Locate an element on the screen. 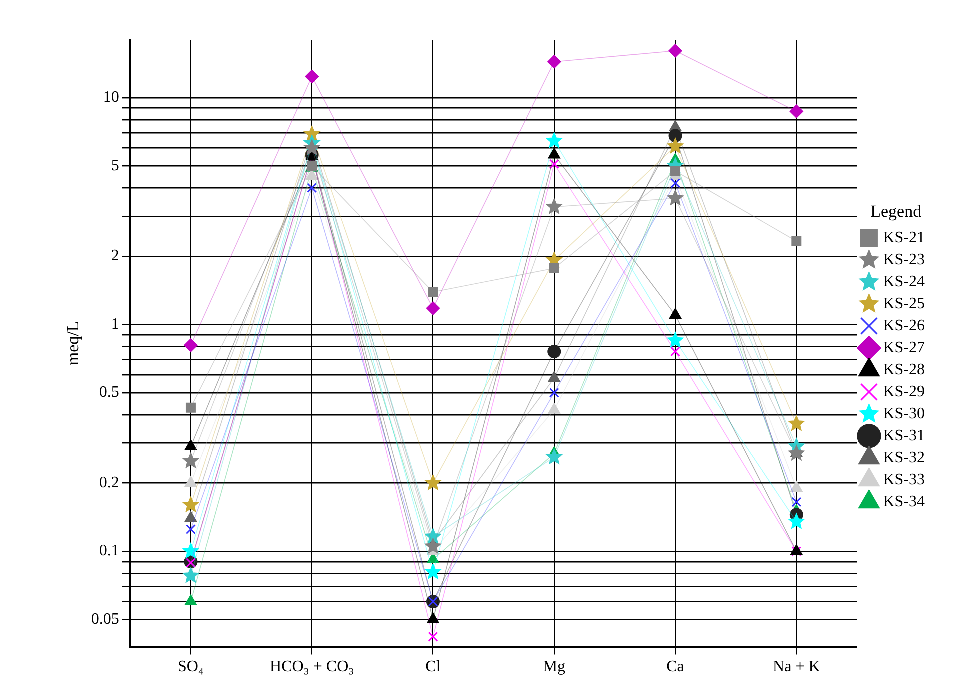  x-tick-label: Na + K is located at coordinates (797, 667).